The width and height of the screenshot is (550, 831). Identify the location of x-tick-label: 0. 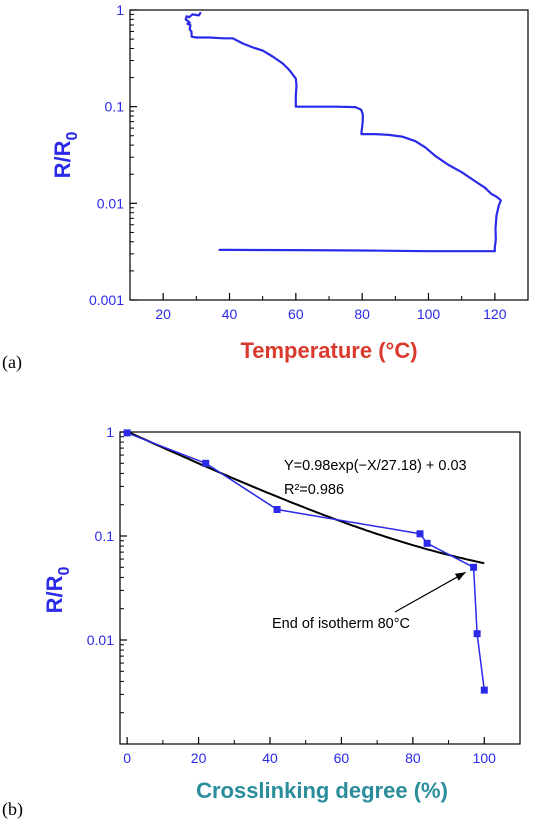
(127, 758).